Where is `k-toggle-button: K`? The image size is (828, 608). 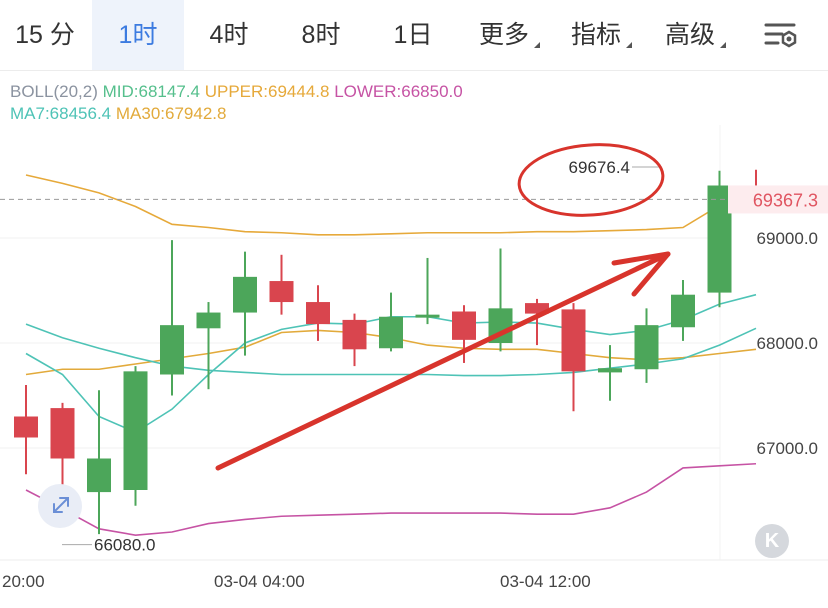 k-toggle-button: K is located at coordinates (772, 541).